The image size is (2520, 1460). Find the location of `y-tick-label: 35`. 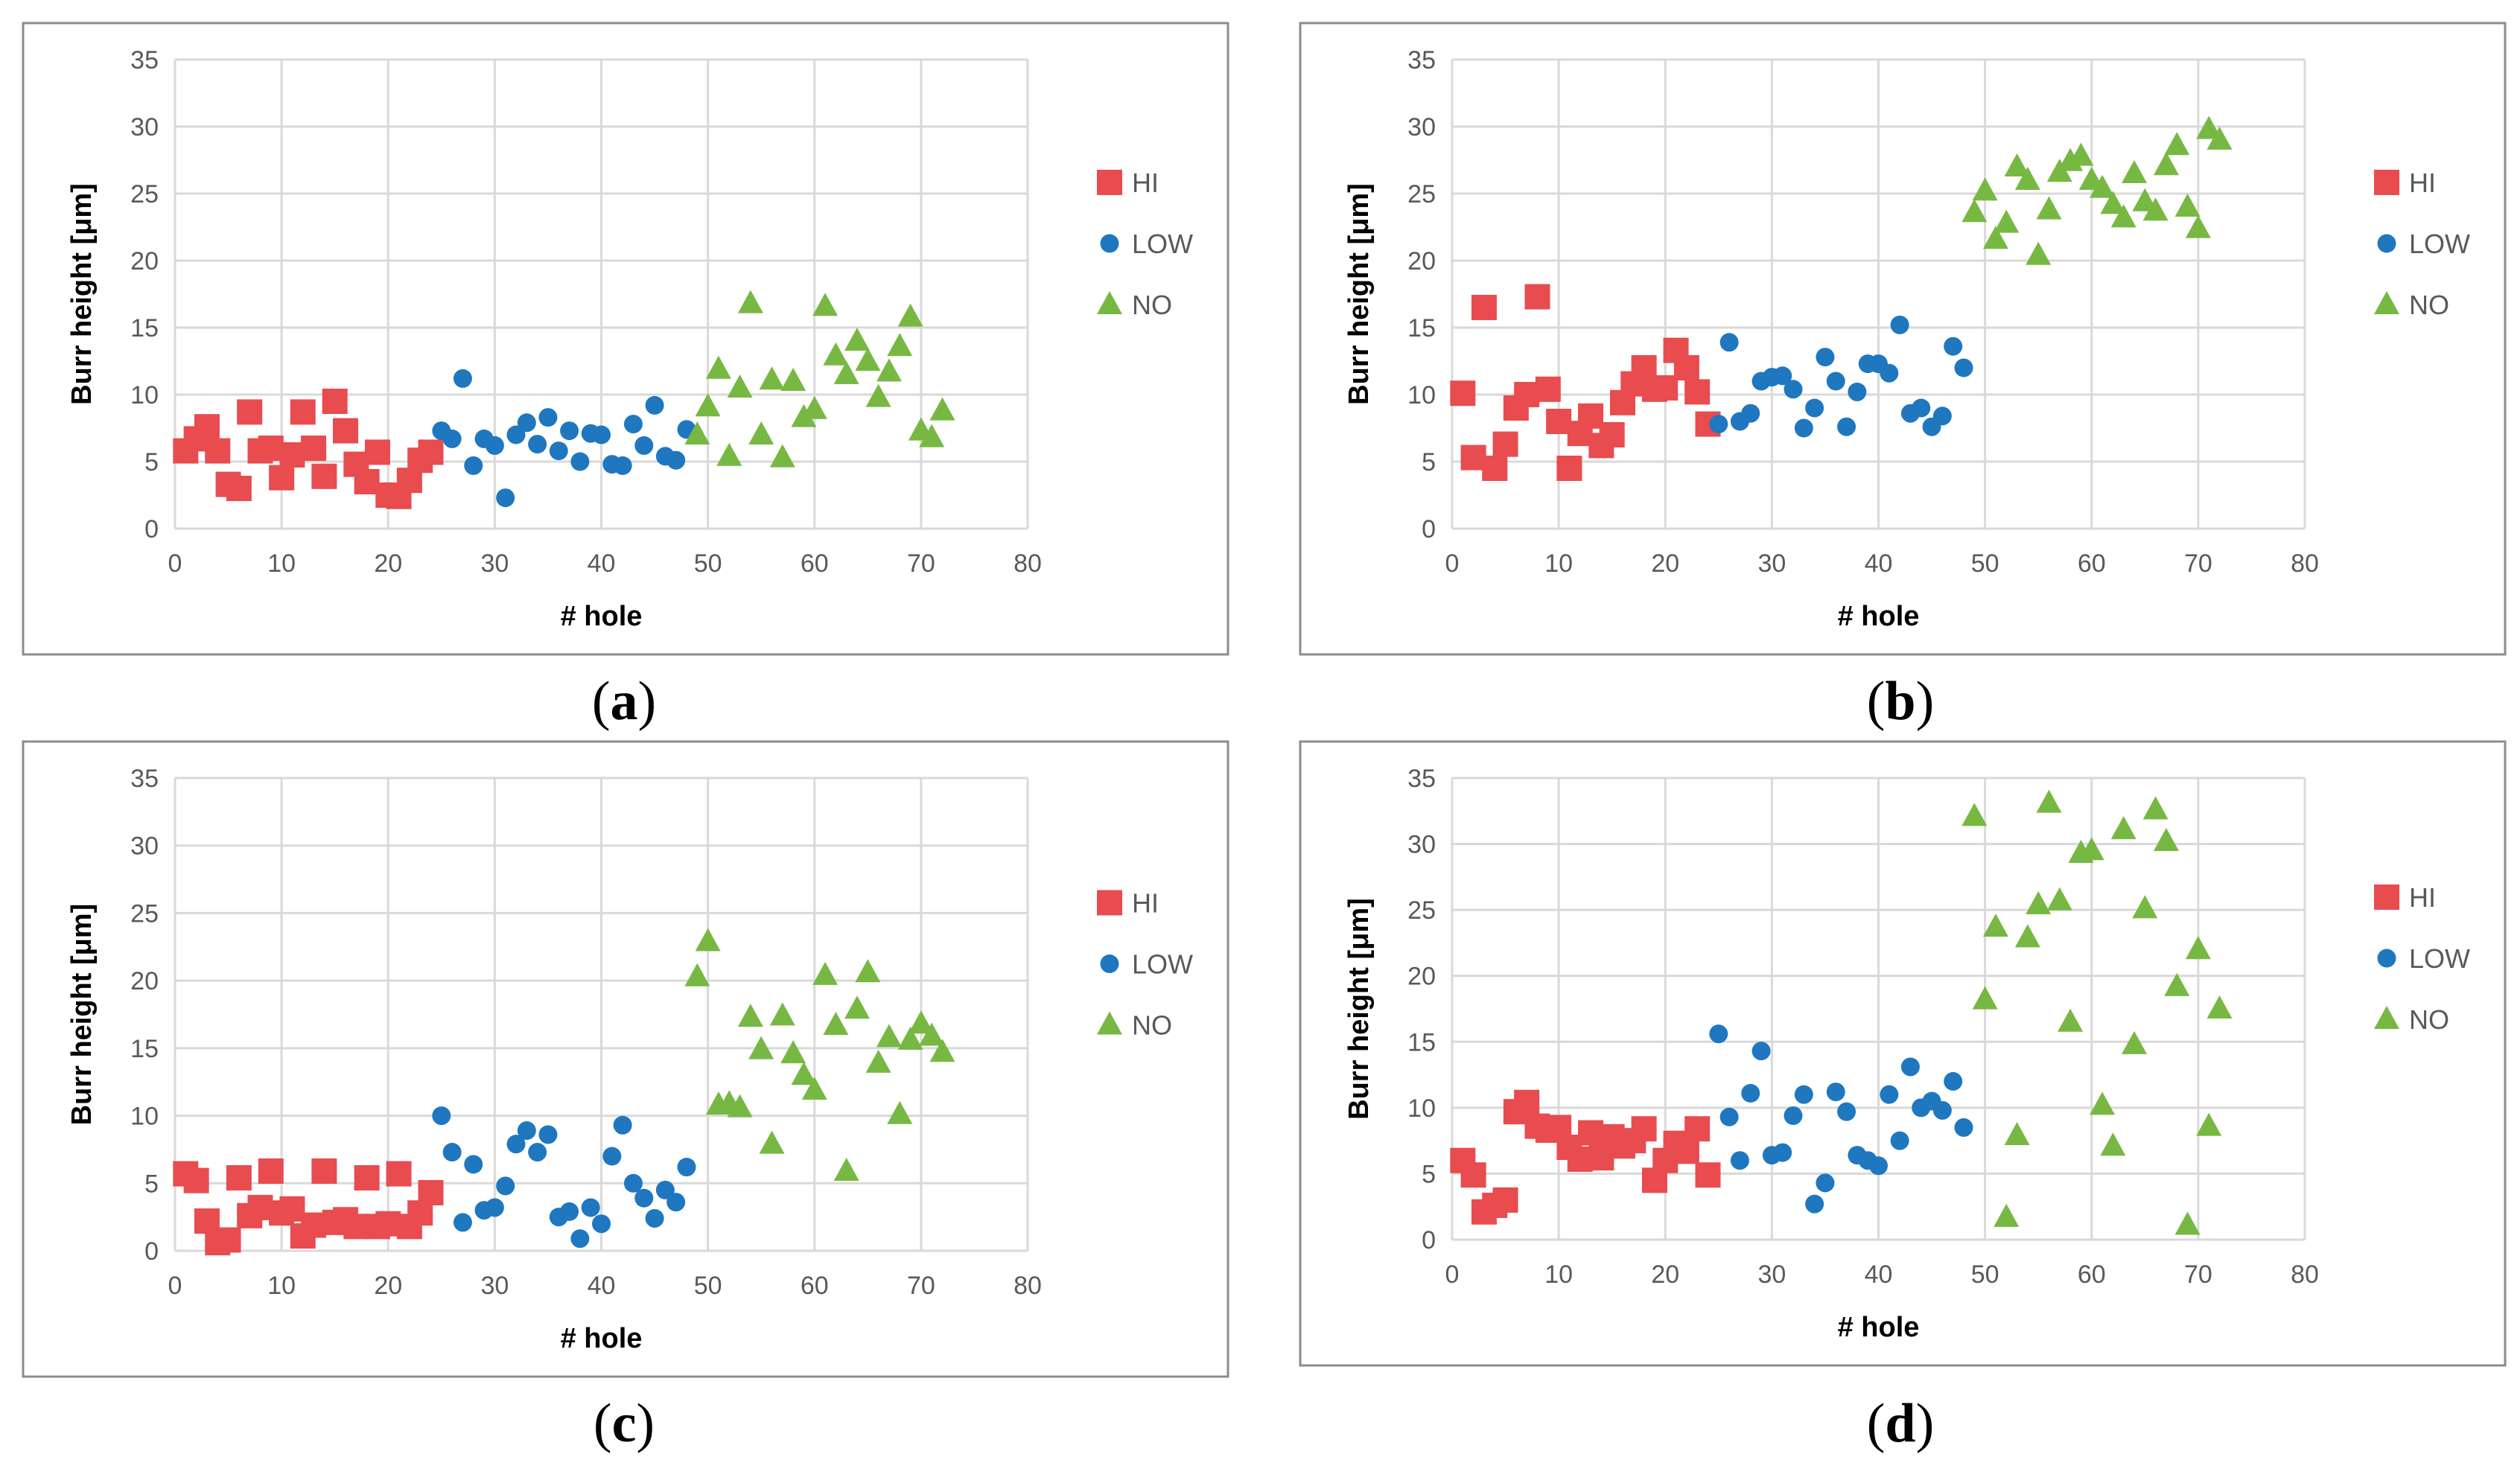

y-tick-label: 35 is located at coordinates (144, 60).